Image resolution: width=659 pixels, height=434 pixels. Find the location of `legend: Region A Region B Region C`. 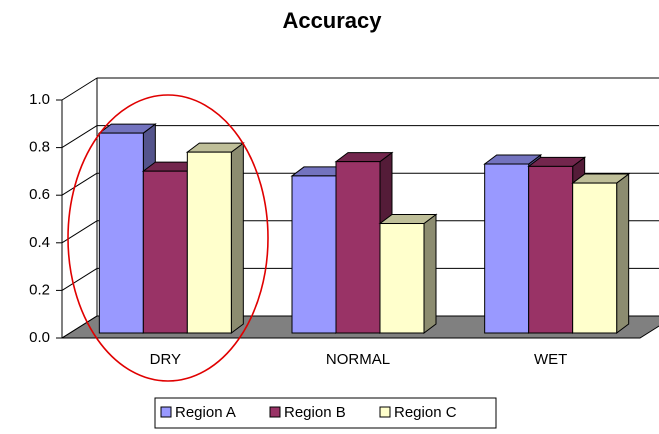

legend: Region A Region B Region C is located at coordinates (308, 412).